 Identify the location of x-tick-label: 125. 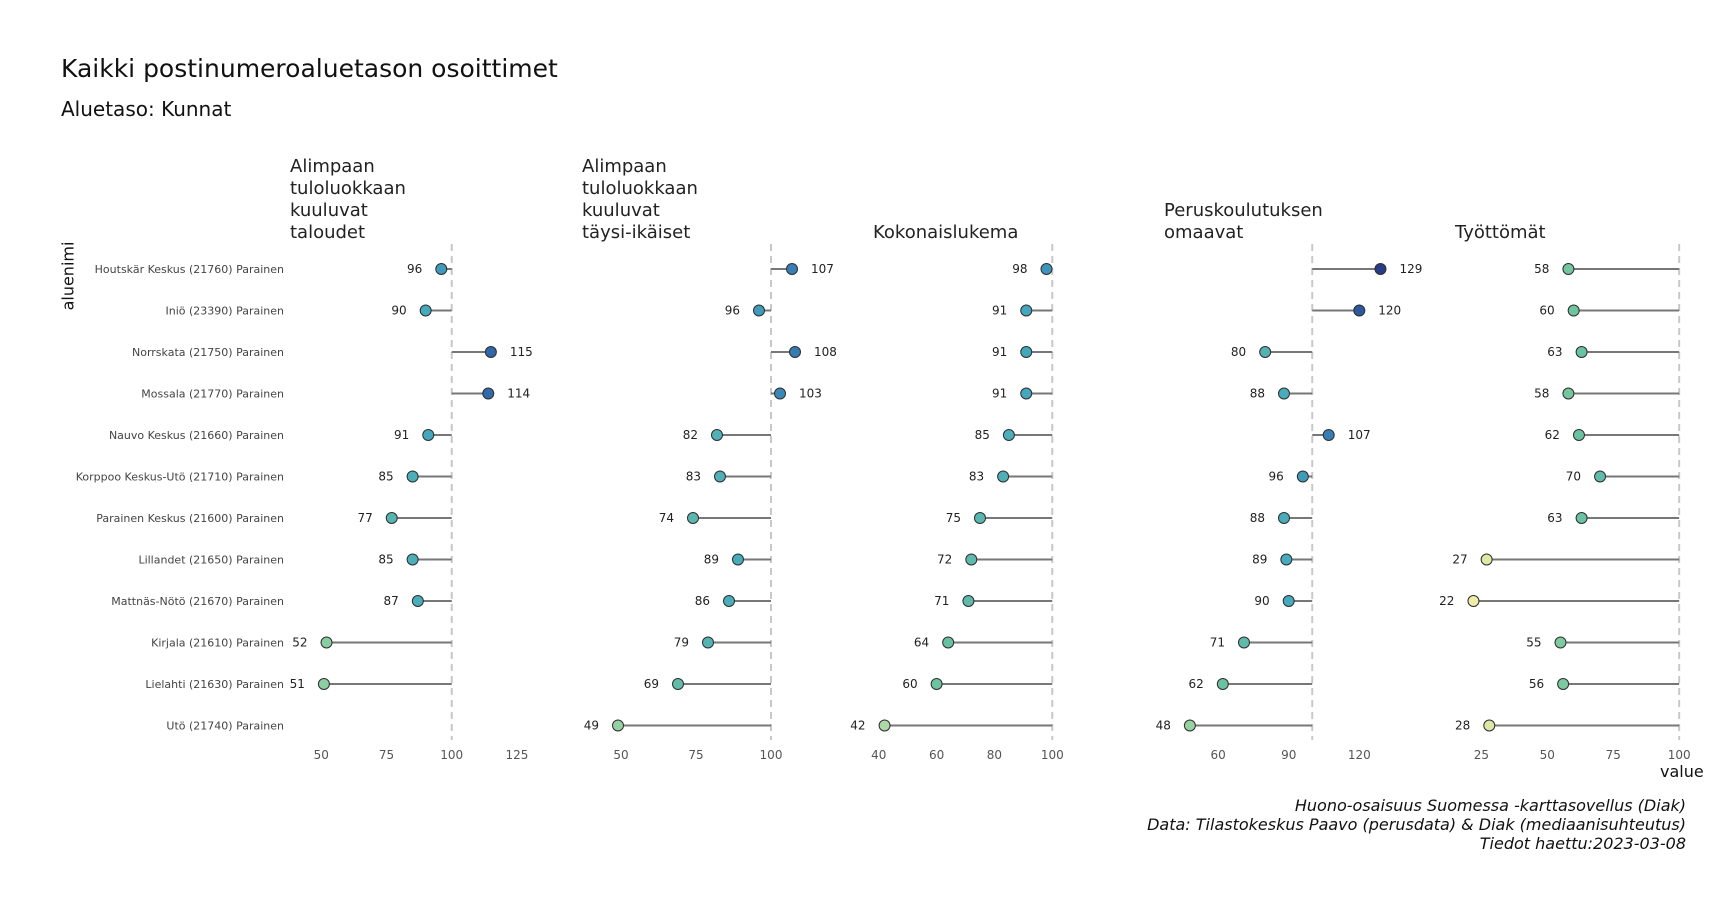
(517, 755).